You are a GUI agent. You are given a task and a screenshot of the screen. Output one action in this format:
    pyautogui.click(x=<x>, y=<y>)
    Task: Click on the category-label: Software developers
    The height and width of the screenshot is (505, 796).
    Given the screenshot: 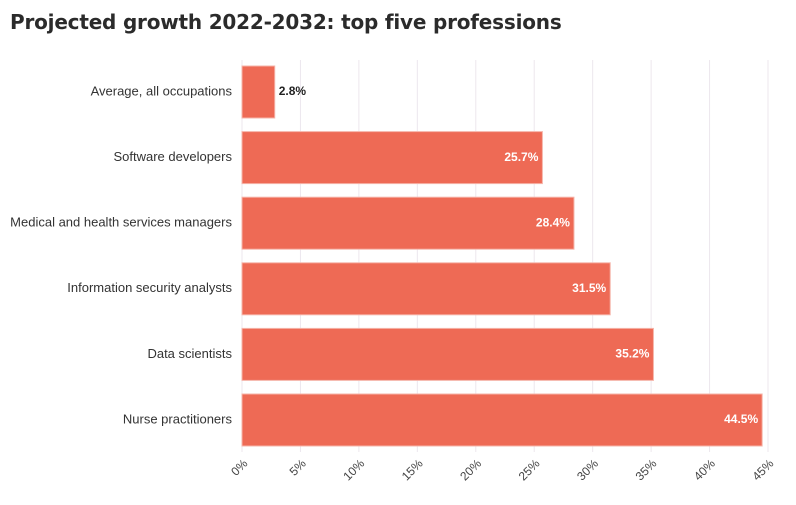 What is the action you would take?
    pyautogui.click(x=172, y=156)
    